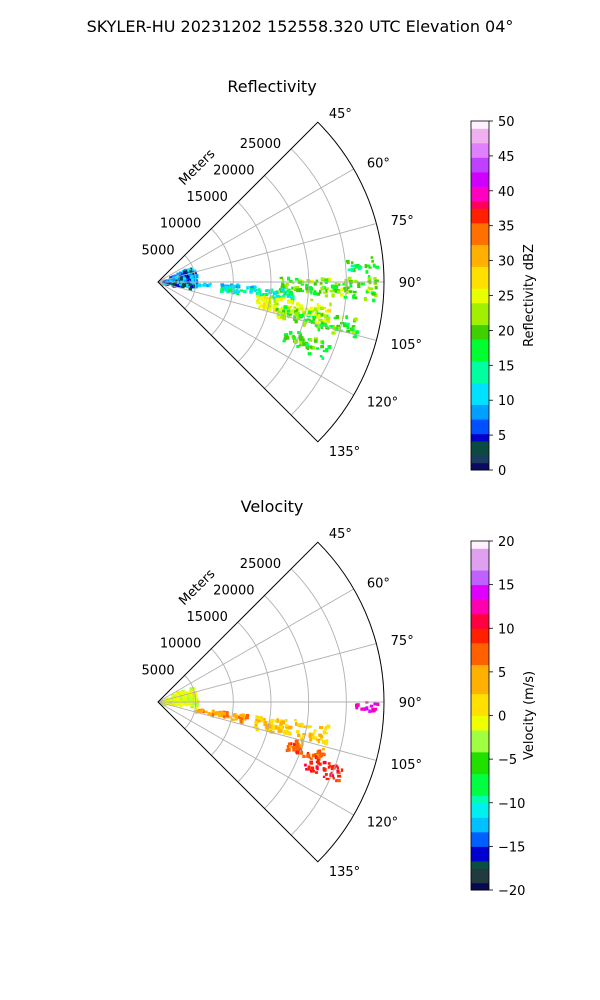 The height and width of the screenshot is (1000, 600). I want to click on reflectivity-colorbar-tick-label: 20, so click(506, 331).